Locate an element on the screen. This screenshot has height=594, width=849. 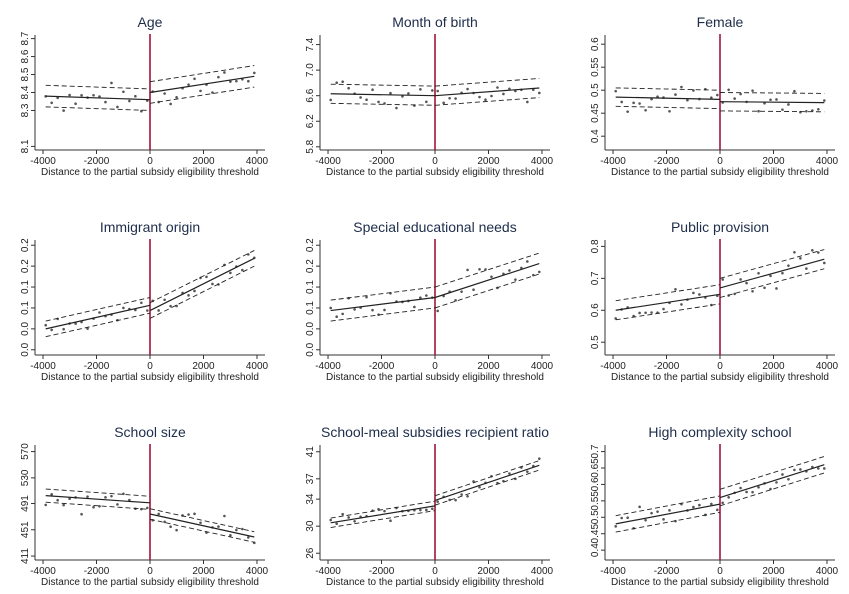
chart-title: Female is located at coordinates (720, 22).